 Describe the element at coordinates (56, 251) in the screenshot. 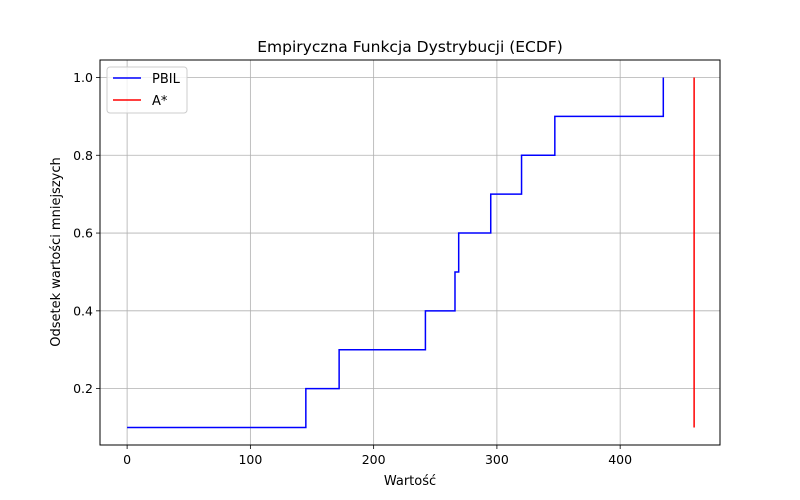

I see `y-axis-label: Odsetek wartości mniejszych` at that location.